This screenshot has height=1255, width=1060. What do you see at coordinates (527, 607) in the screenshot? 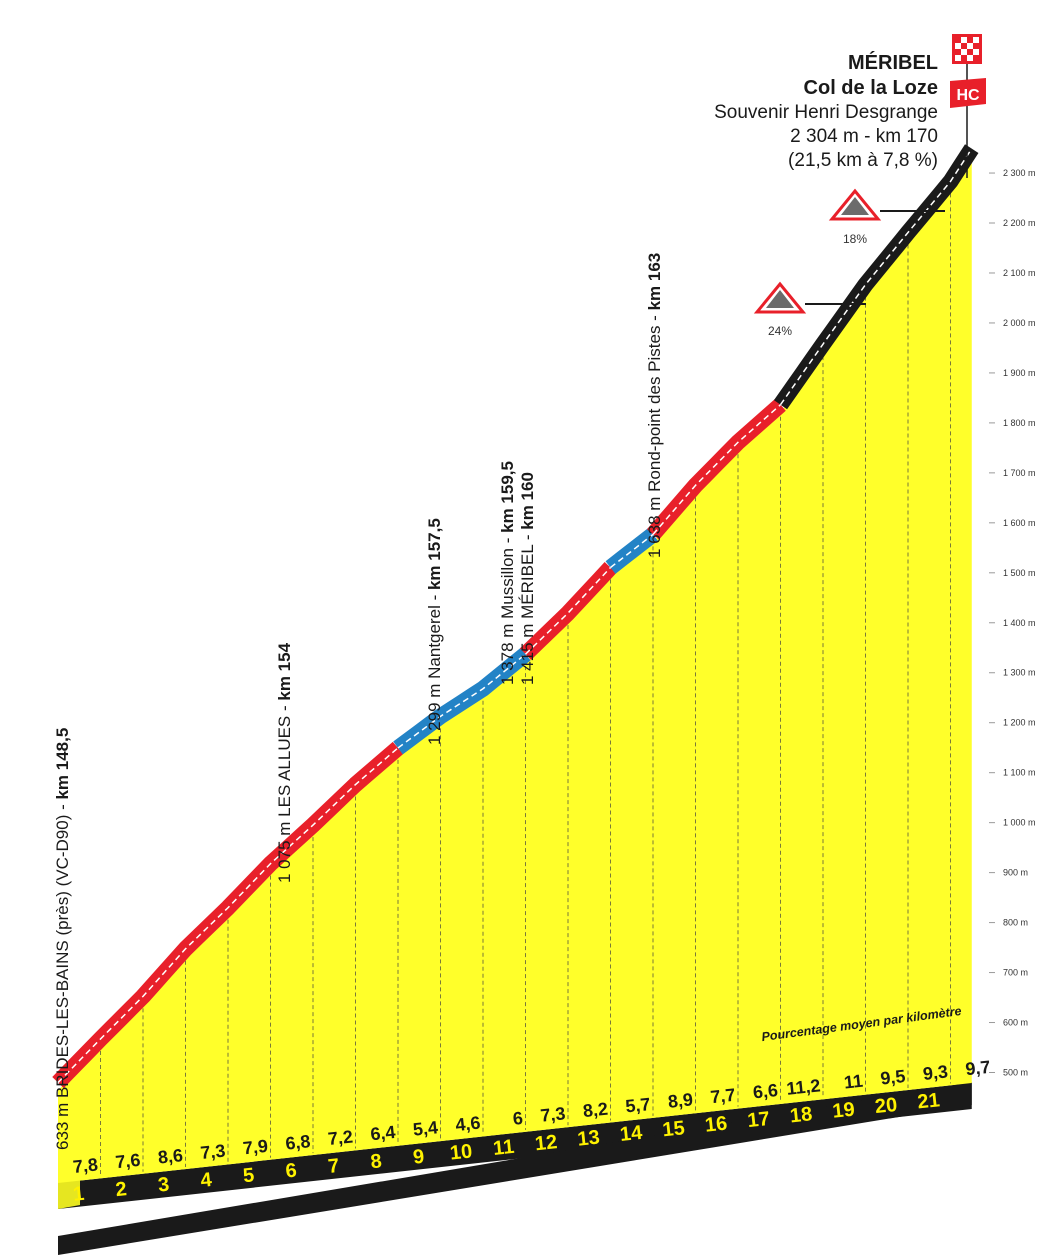
I see `waypoint-text: 1 415 m MÉRIBEL -` at bounding box center [527, 607].